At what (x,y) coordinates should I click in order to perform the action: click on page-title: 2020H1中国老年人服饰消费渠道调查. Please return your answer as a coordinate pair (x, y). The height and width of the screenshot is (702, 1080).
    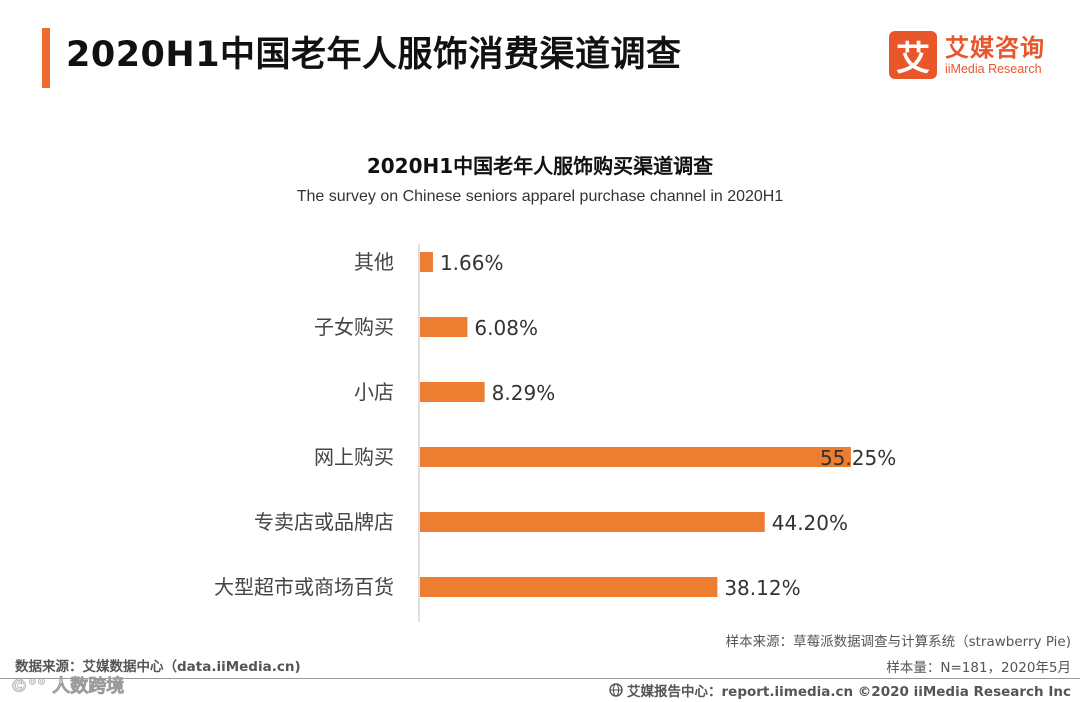
    Looking at the image, I should click on (374, 55).